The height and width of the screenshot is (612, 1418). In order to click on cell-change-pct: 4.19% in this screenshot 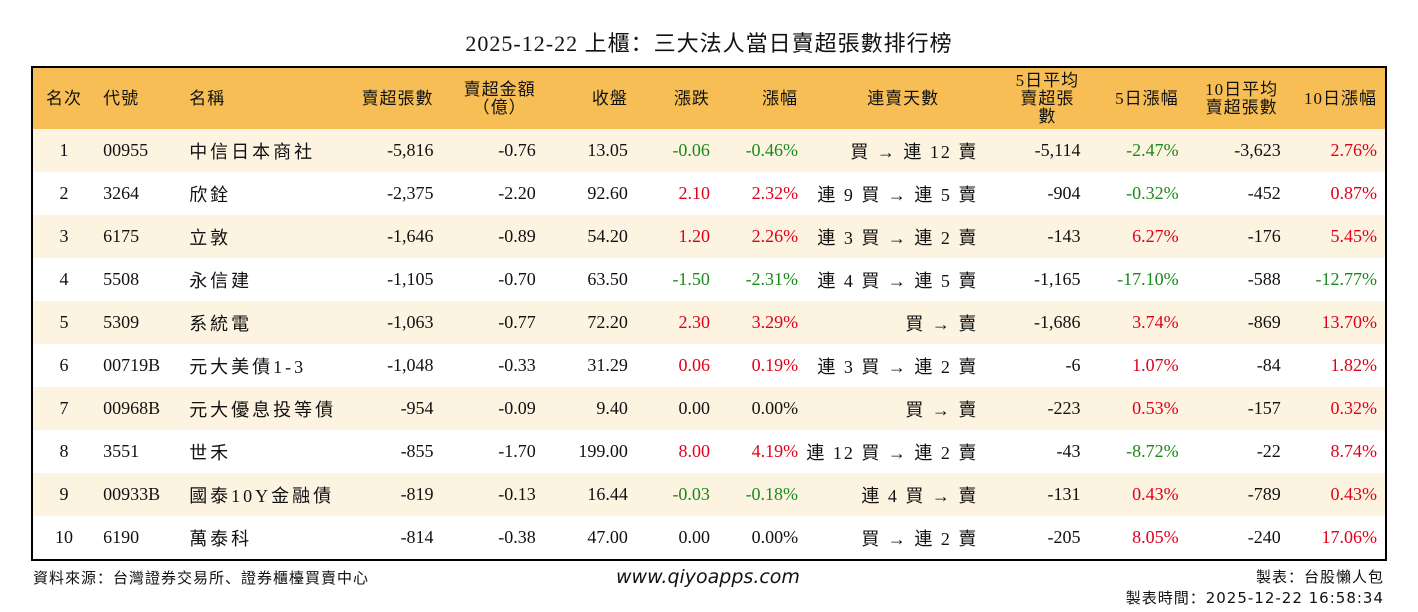, I will do `click(775, 451)`.